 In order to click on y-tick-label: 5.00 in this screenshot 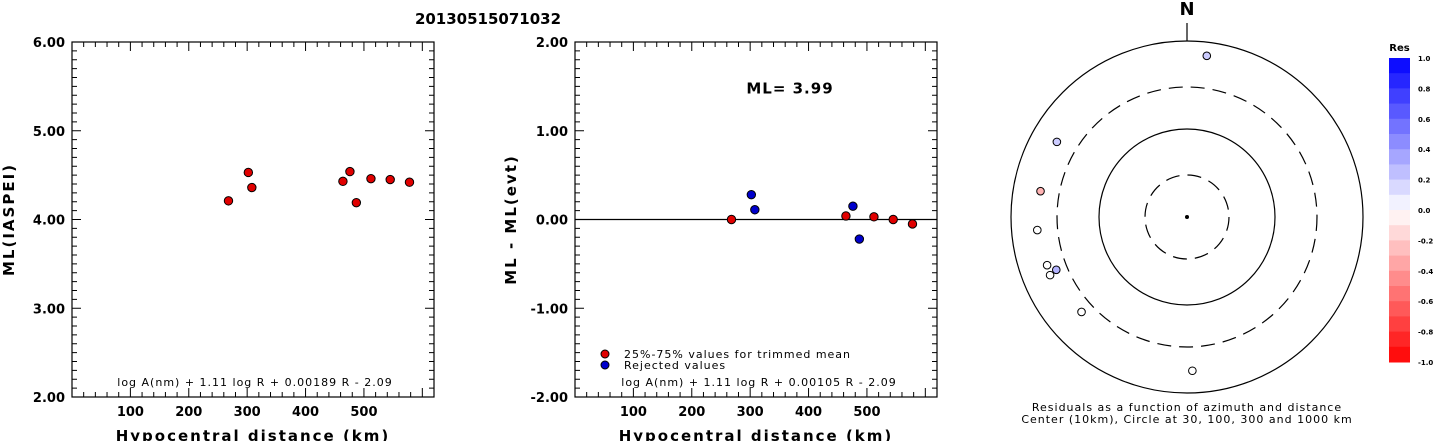, I will do `click(49, 132)`.